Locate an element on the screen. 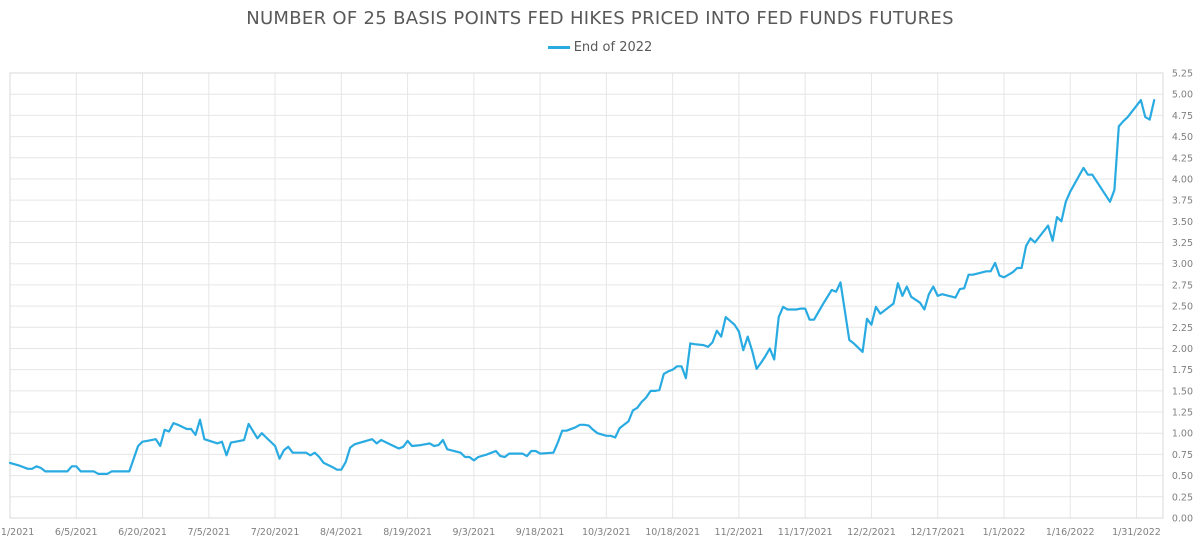 Image resolution: width=1200 pixels, height=542 pixels. y-tick-label: 2.00 is located at coordinates (1182, 349).